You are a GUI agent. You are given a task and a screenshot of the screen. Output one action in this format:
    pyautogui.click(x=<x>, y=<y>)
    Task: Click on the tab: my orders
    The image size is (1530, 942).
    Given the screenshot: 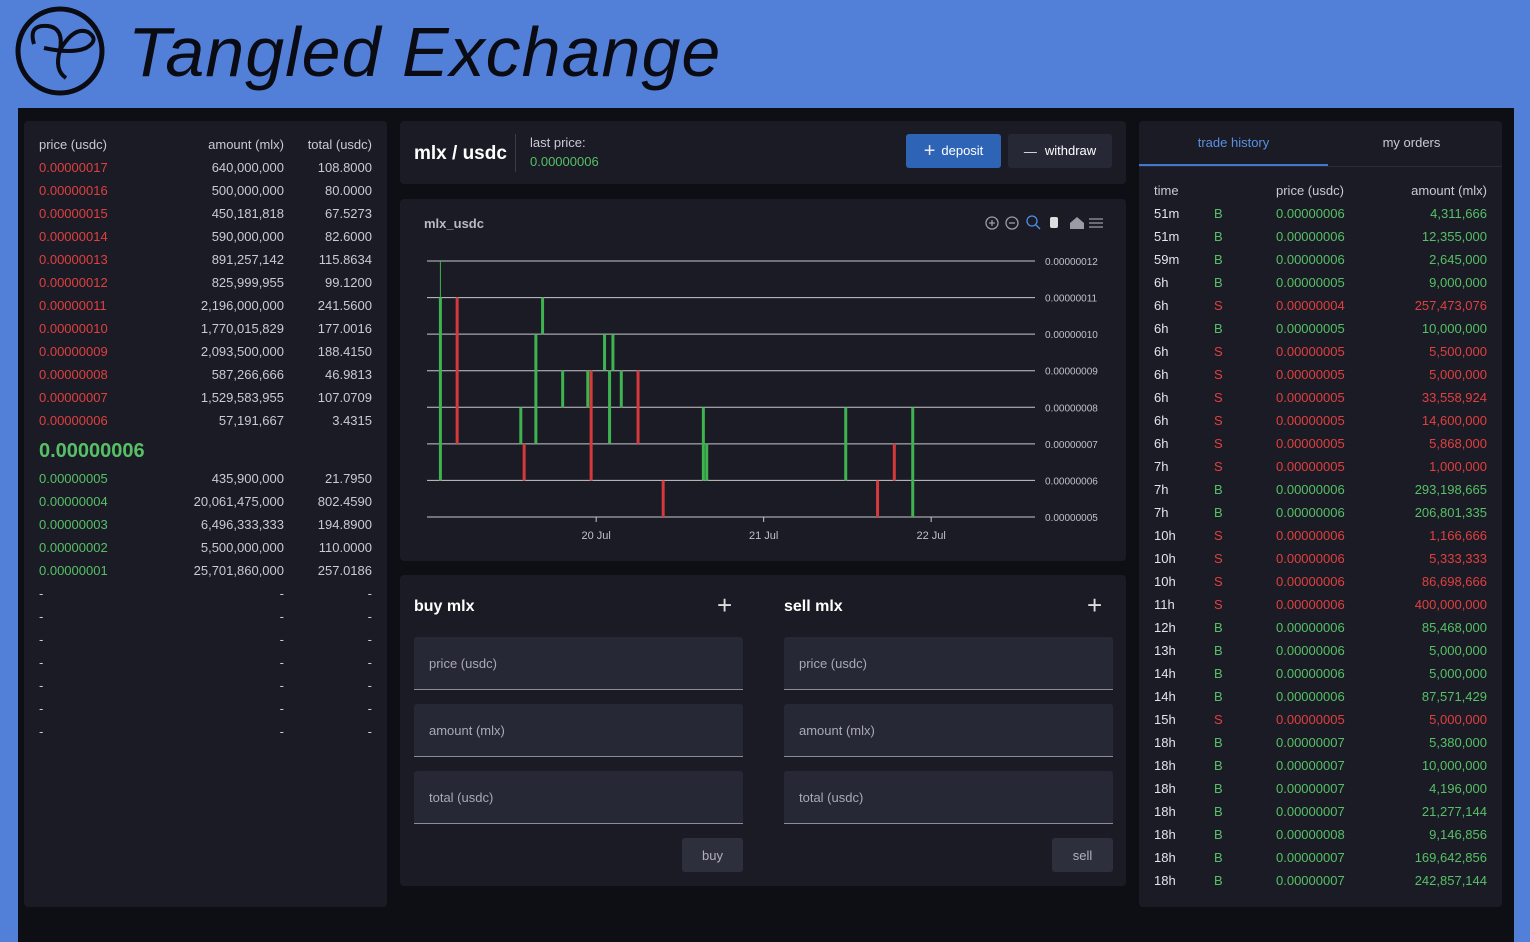 What is the action you would take?
    pyautogui.click(x=1411, y=142)
    